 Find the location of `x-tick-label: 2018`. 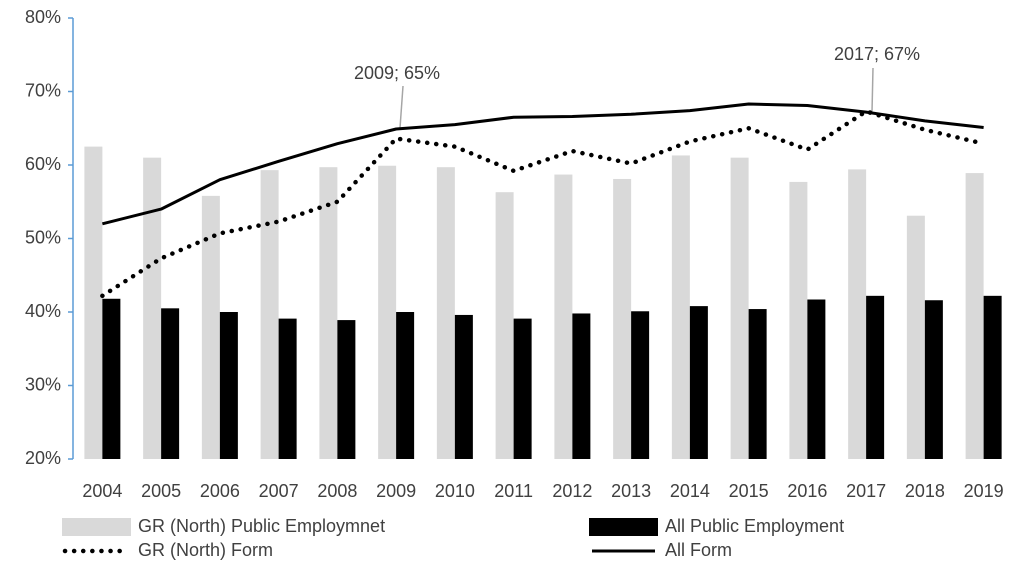

x-tick-label: 2018 is located at coordinates (925, 491).